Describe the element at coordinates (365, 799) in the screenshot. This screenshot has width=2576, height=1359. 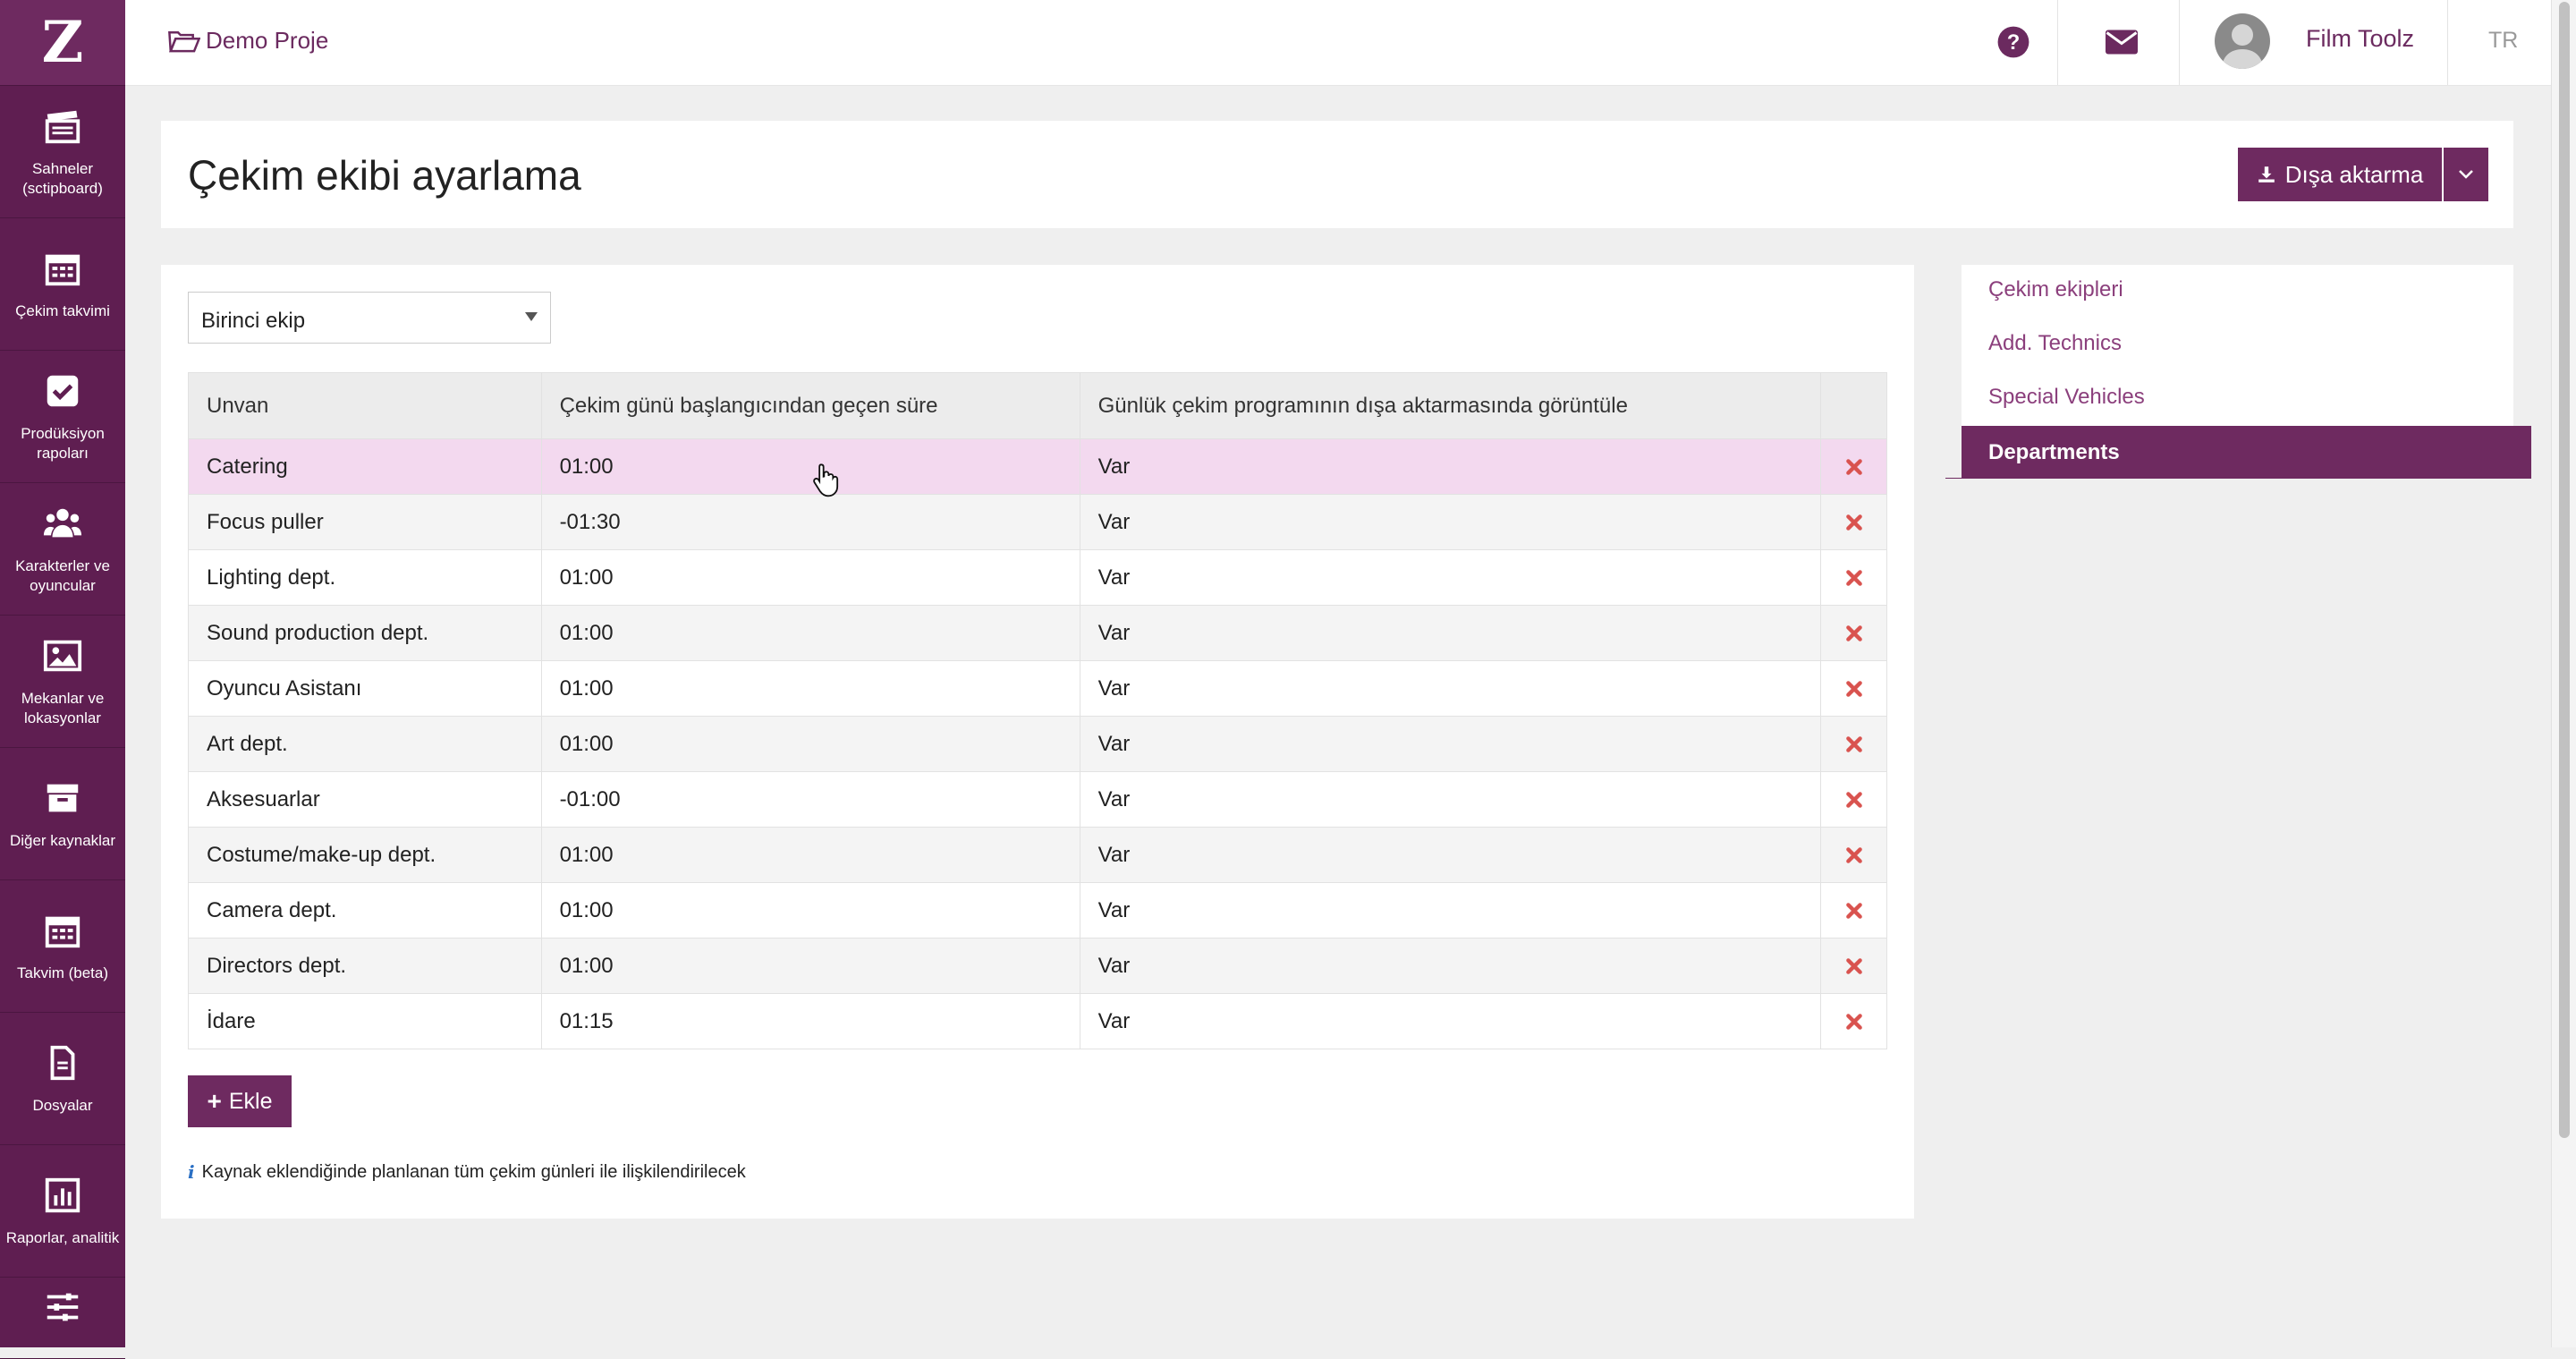
I see `cell-title: Aksesuarlar` at that location.